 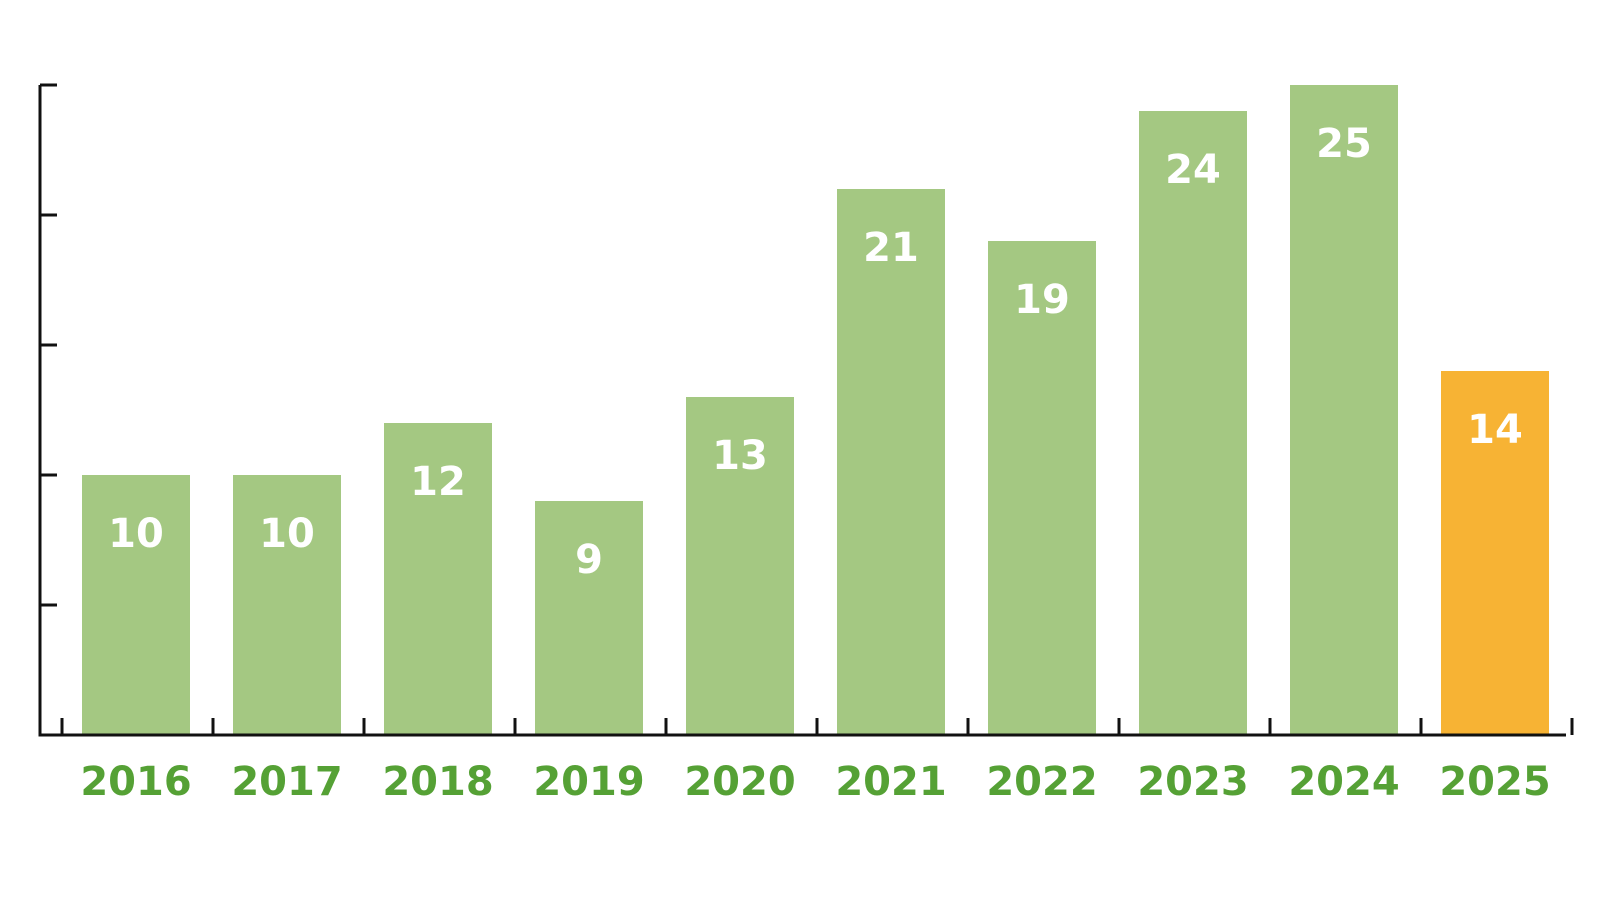 What do you see at coordinates (287, 534) in the screenshot?
I see `value-label-2017: 10` at bounding box center [287, 534].